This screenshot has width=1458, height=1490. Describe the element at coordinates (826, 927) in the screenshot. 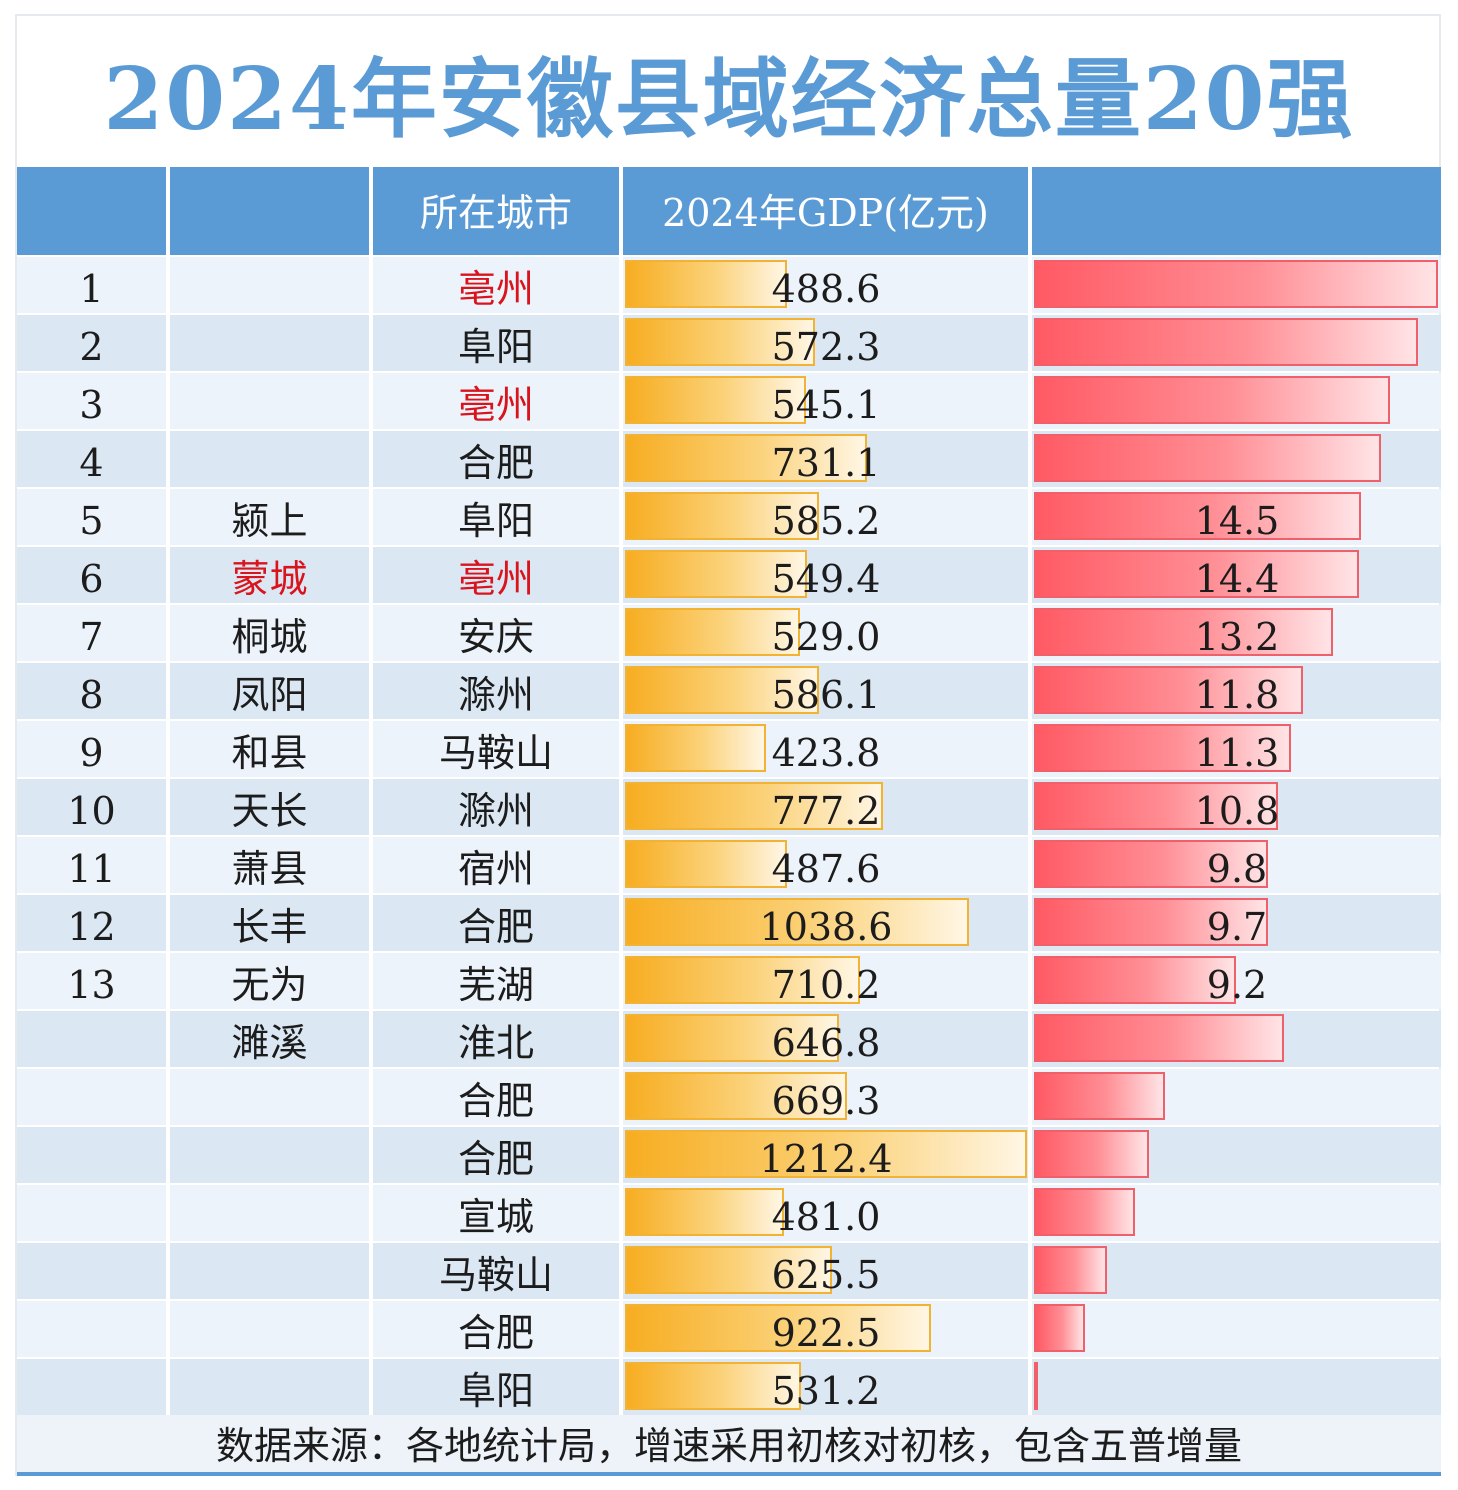

I see `gdp-value: 1038.6` at that location.